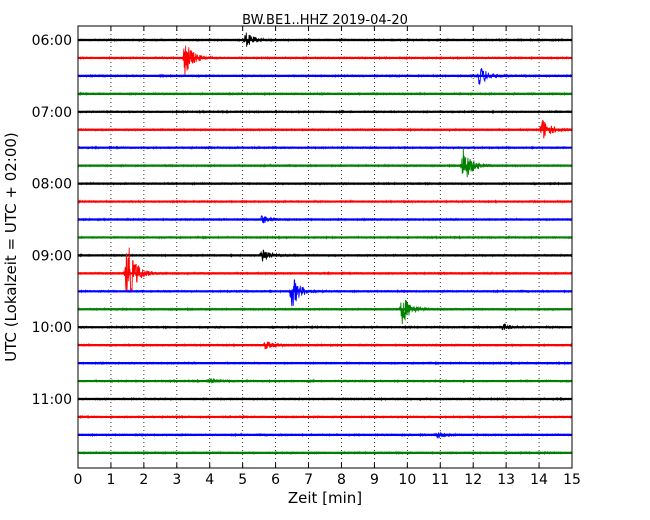 The width and height of the screenshot is (650, 520). Describe the element at coordinates (473, 480) in the screenshot. I see `x-tick-label: 12` at that location.